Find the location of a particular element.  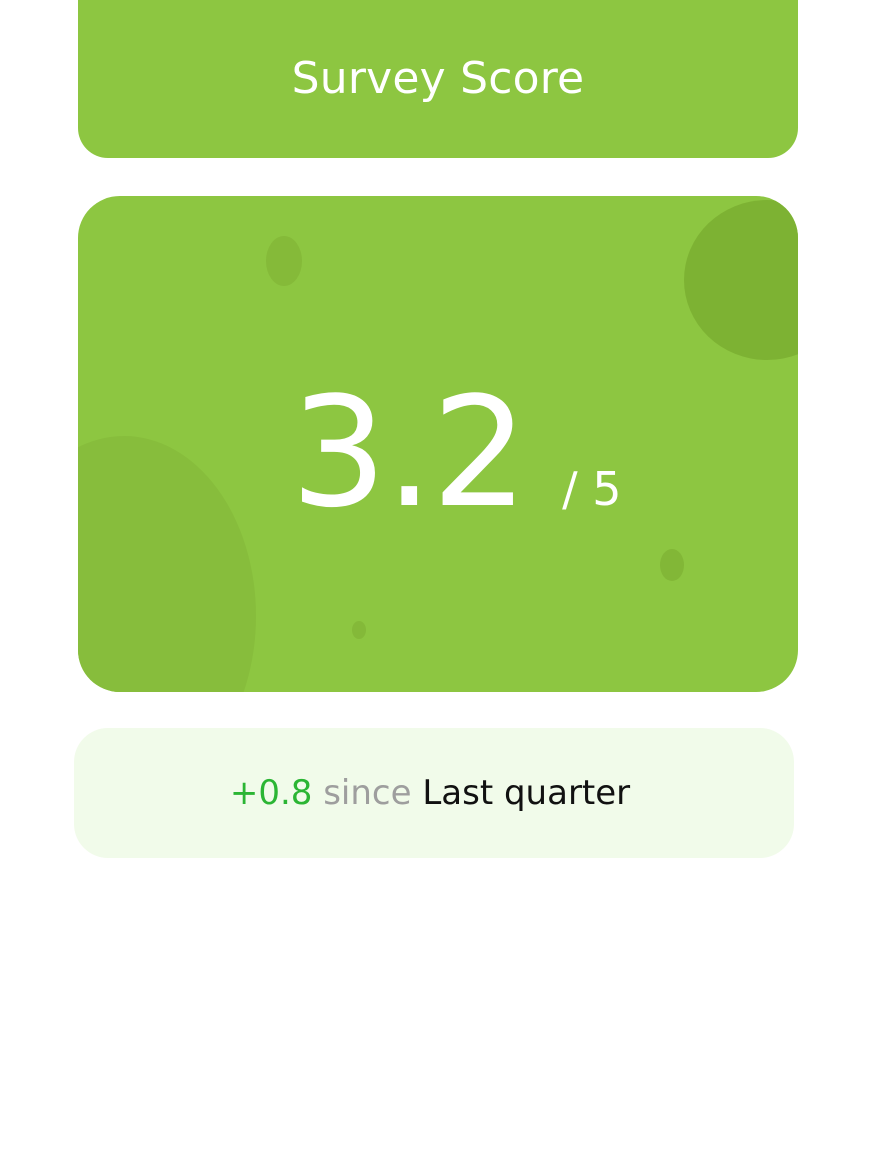

change-since-label: since is located at coordinates (367, 793).